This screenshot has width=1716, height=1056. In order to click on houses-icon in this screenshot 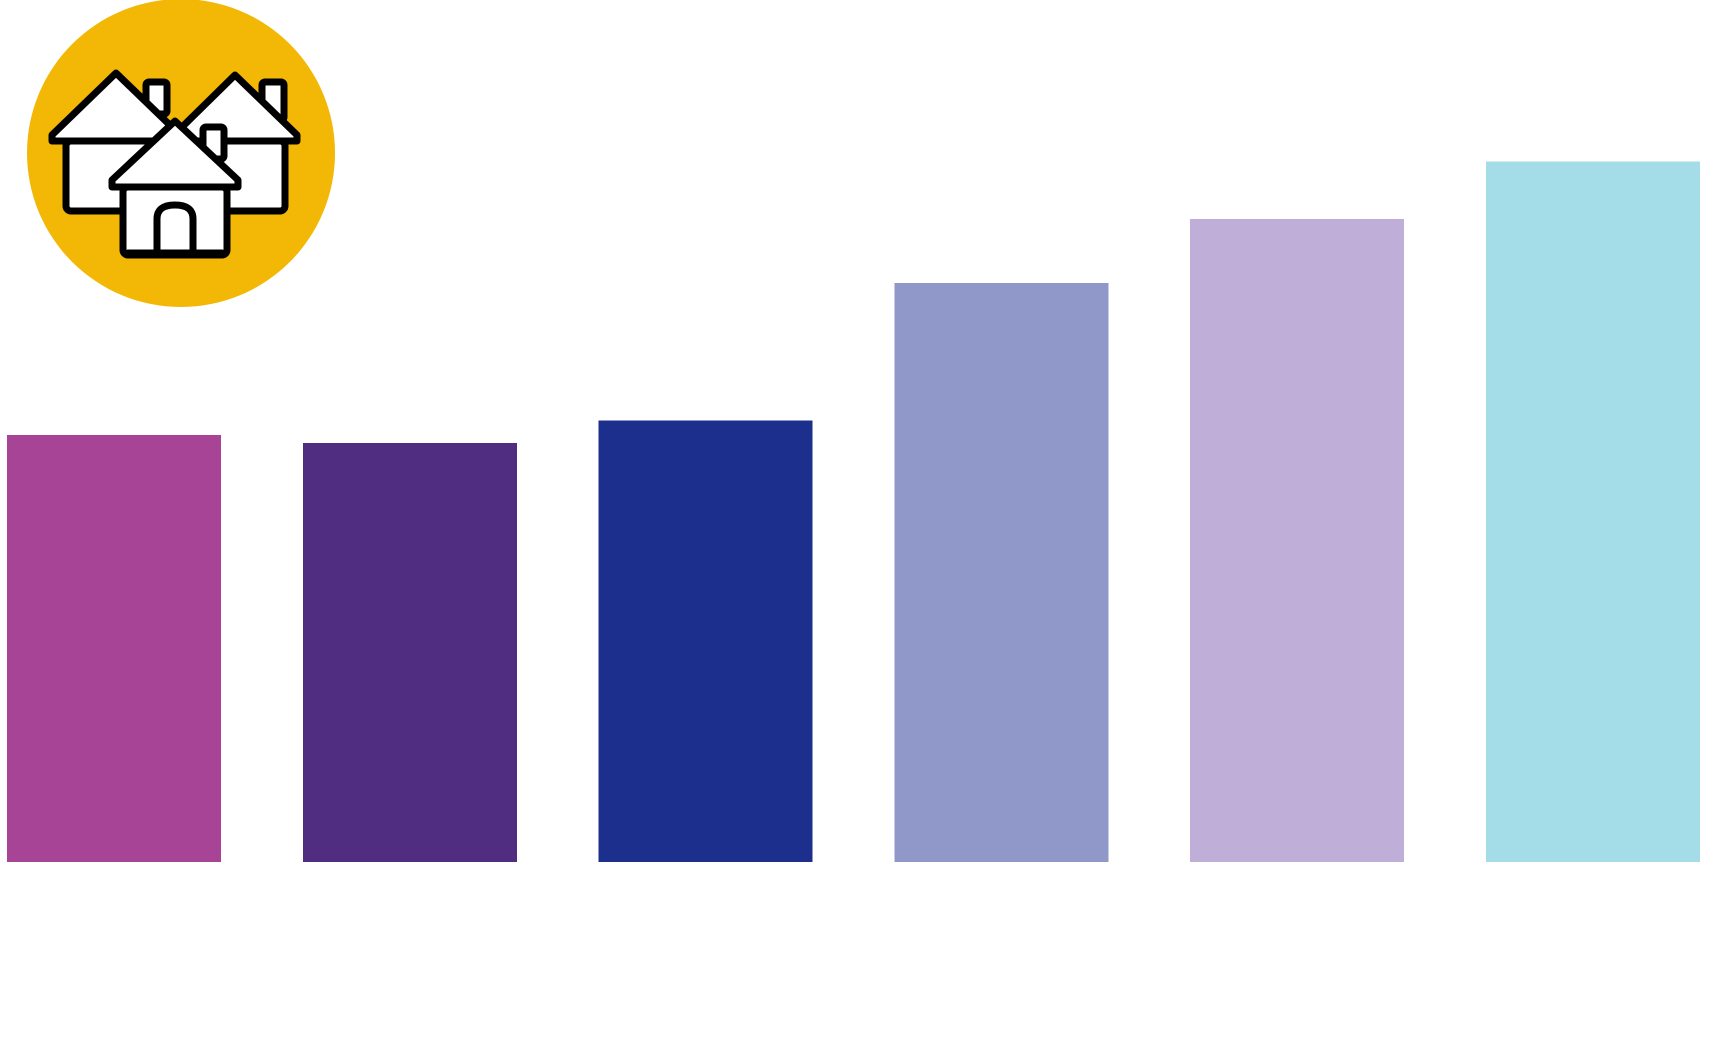, I will do `click(181, 153)`.